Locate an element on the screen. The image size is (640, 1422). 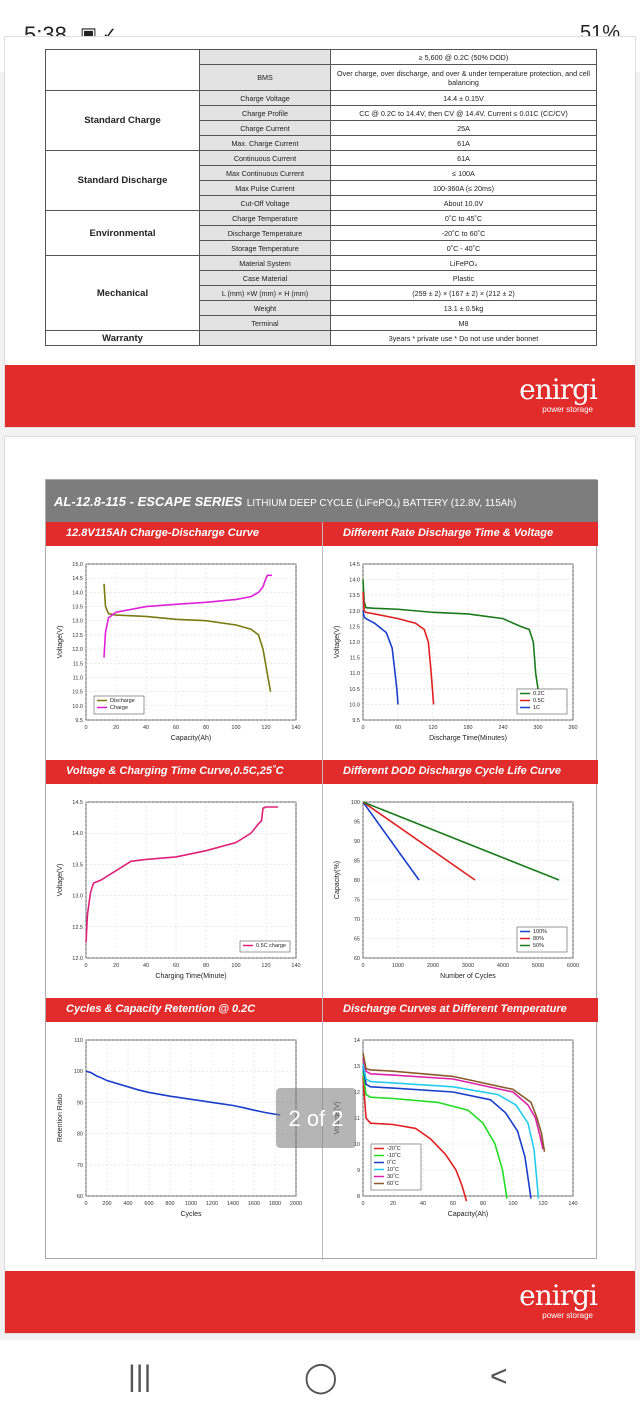
y-tick-label: 14.0 is located at coordinates (77, 834).